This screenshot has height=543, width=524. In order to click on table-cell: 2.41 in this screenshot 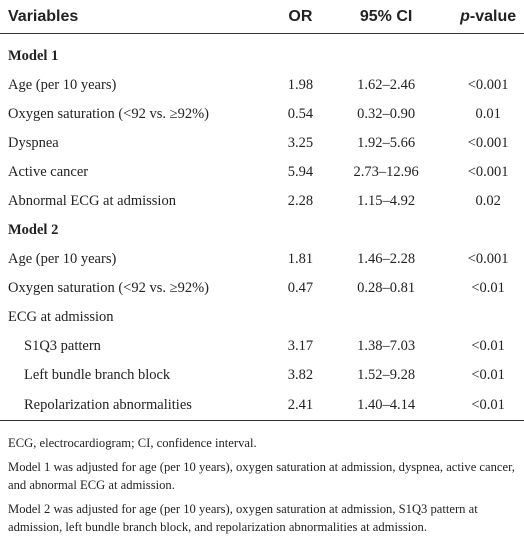, I will do `click(300, 405)`.